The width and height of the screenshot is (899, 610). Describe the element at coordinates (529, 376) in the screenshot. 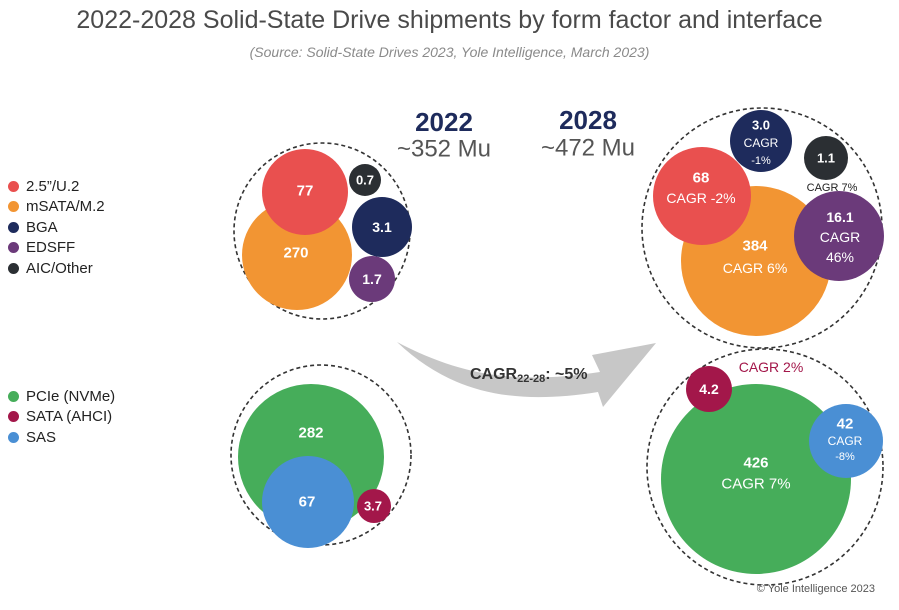

I see `overall-cagr-label: CAGR22-28: ~5%` at that location.